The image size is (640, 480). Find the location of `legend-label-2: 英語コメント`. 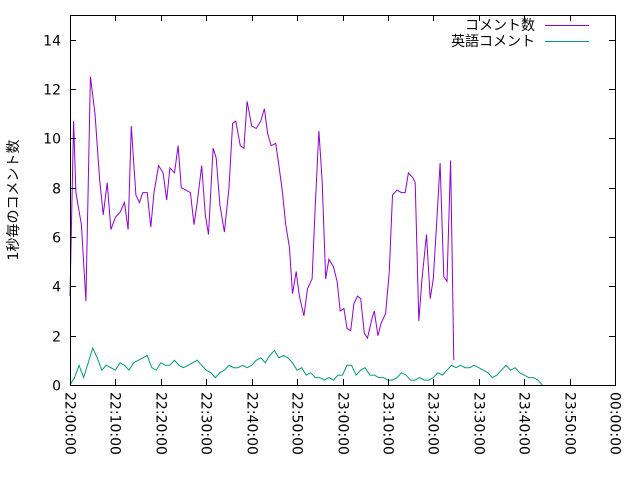

legend-label-2: 英語コメント is located at coordinates (493, 41).